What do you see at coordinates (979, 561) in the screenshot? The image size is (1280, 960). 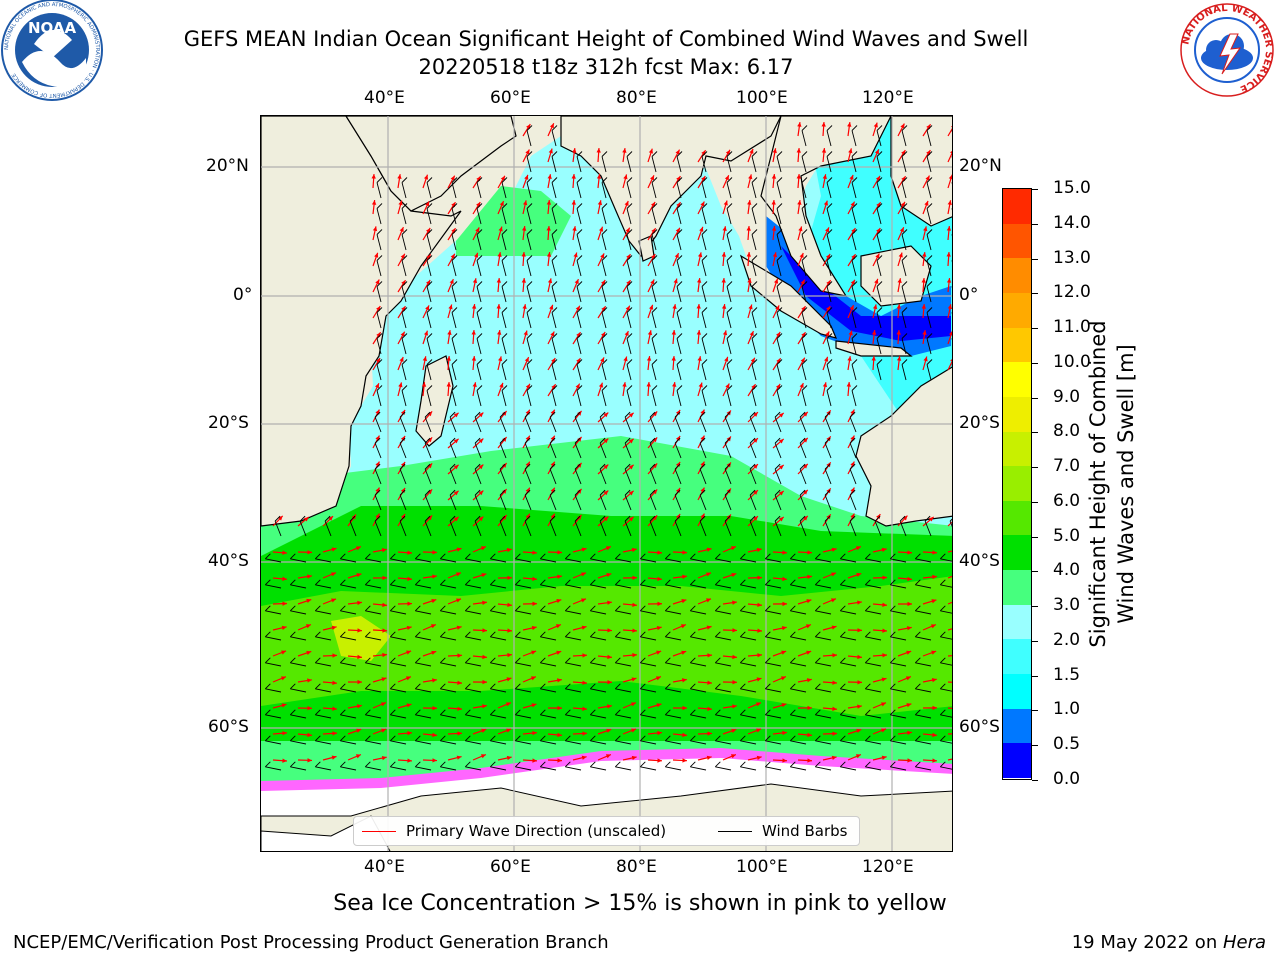 I see `lat-label-right-40s: 40°S` at bounding box center [979, 561].